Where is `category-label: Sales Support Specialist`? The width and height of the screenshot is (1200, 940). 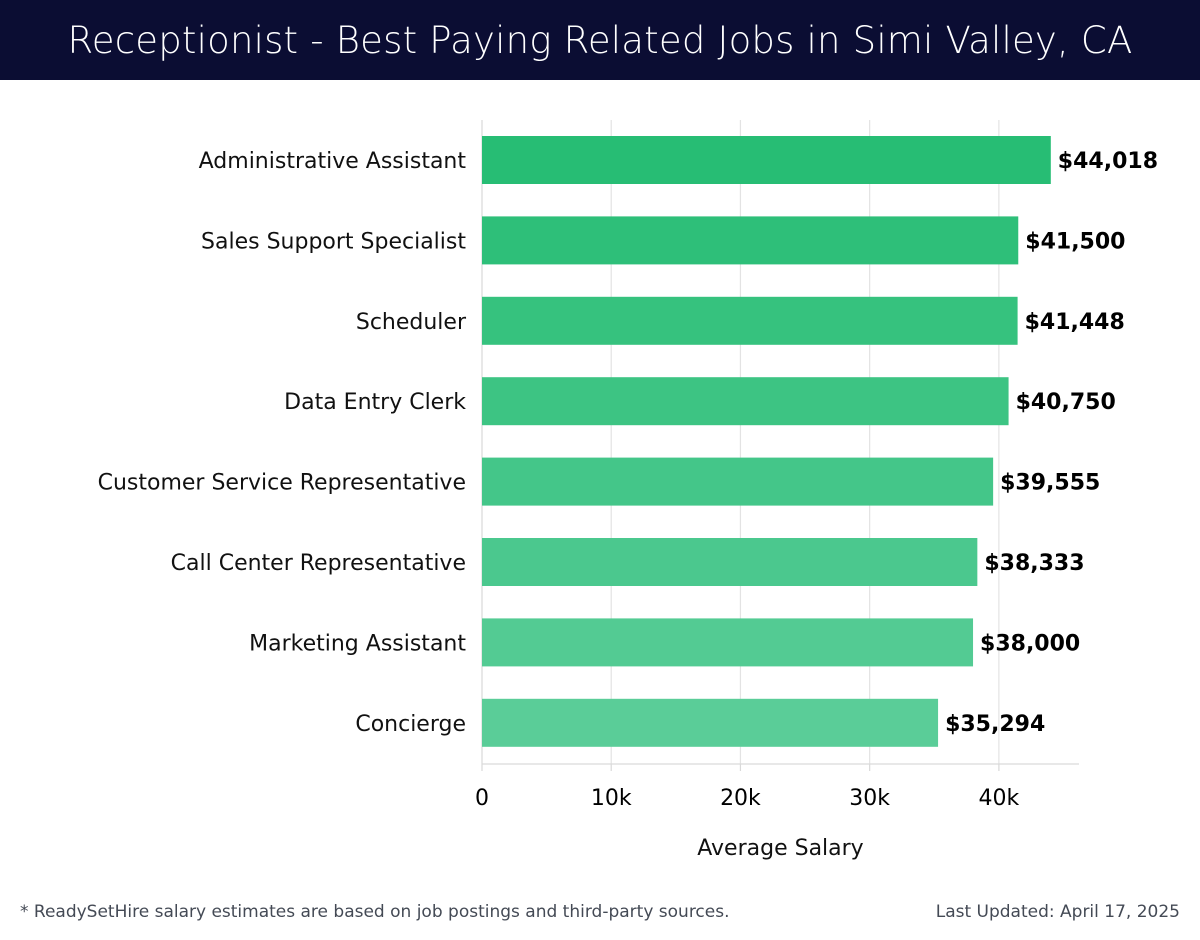
category-label: Sales Support Specialist is located at coordinates (333, 241).